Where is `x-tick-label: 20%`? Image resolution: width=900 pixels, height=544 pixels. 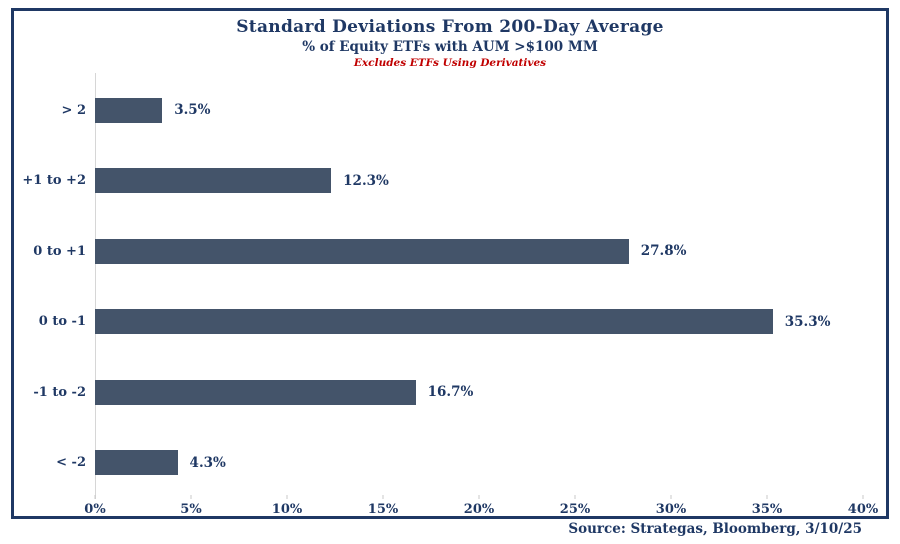 x-tick-label: 20% is located at coordinates (479, 509).